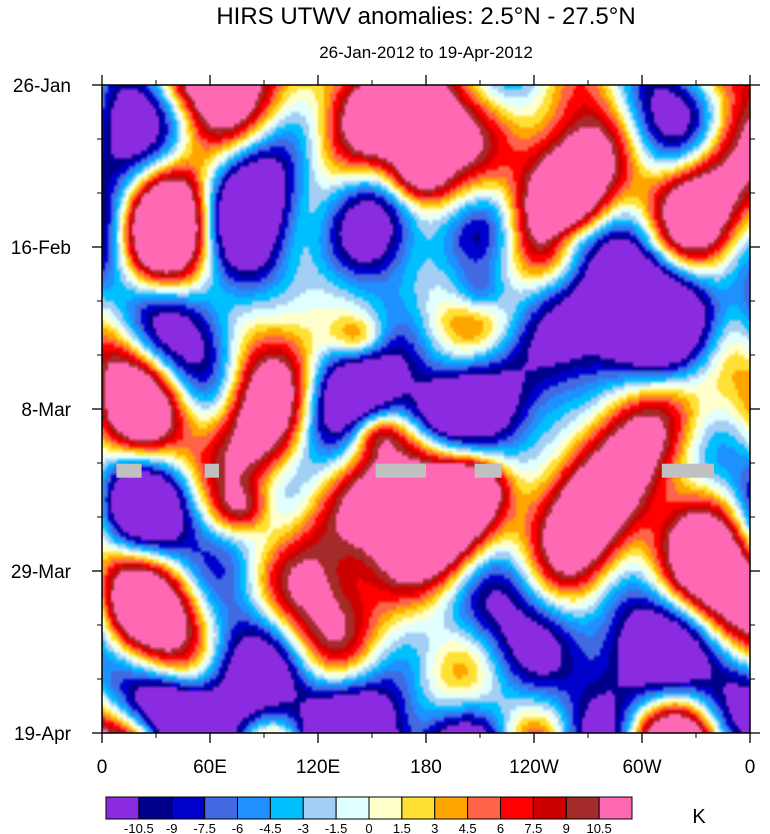 The height and width of the screenshot is (834, 770). I want to click on y-tick-label: 26-Jan, so click(42, 86).